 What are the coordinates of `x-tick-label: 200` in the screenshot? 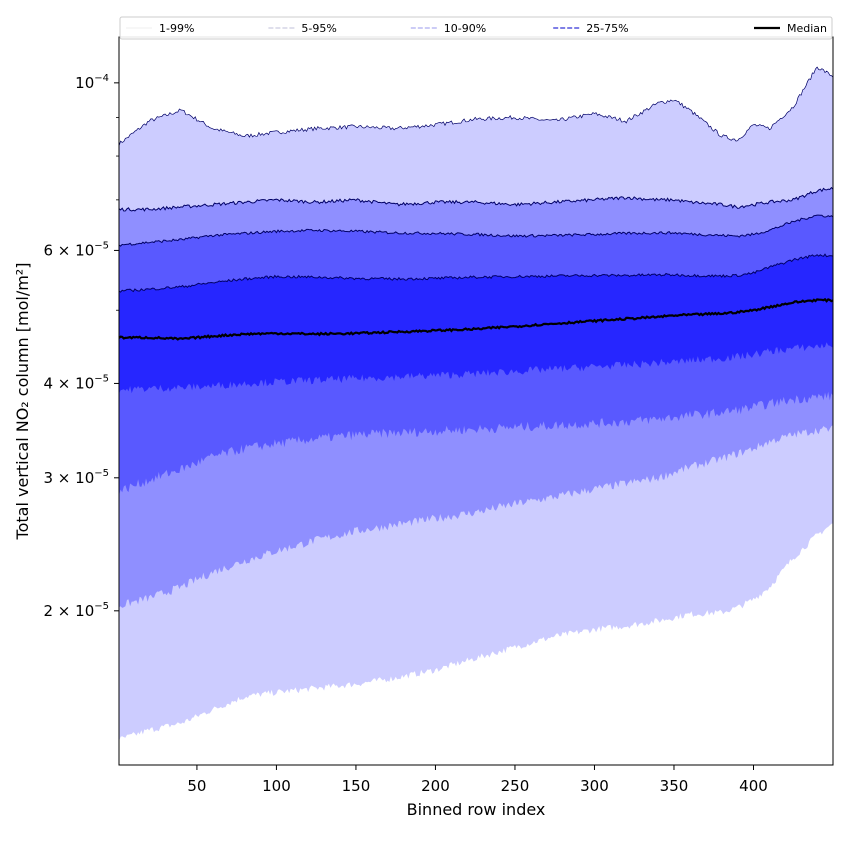 It's located at (435, 786).